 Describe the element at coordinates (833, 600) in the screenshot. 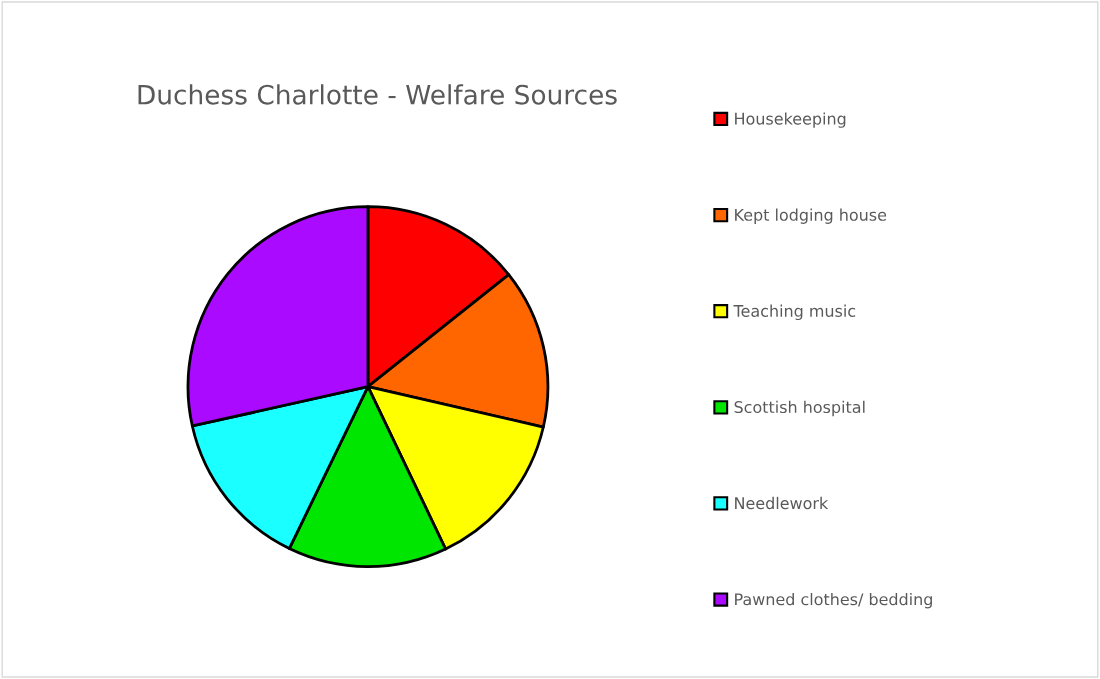

I see `legend-label: Pawned clothes/ bedding` at that location.